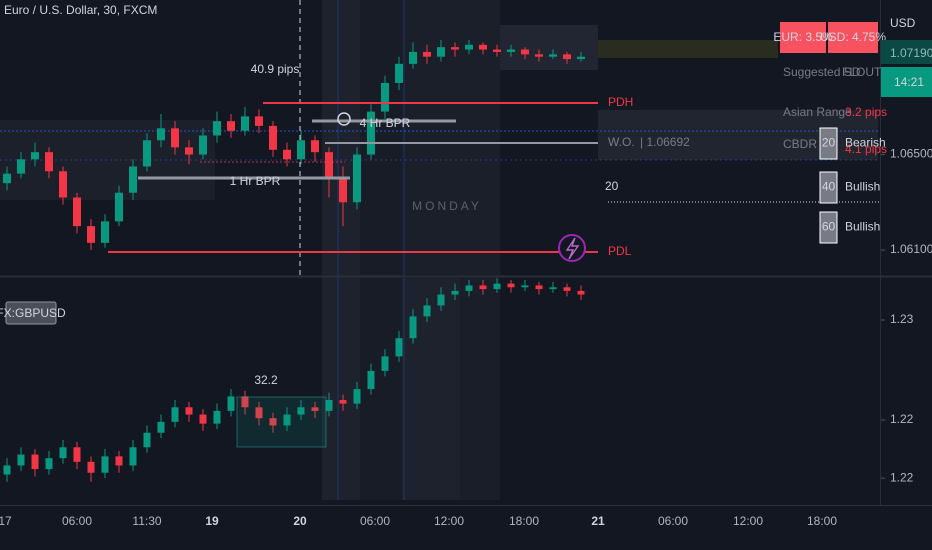 The height and width of the screenshot is (550, 932). I want to click on session-label: MONDAY, so click(447, 206).